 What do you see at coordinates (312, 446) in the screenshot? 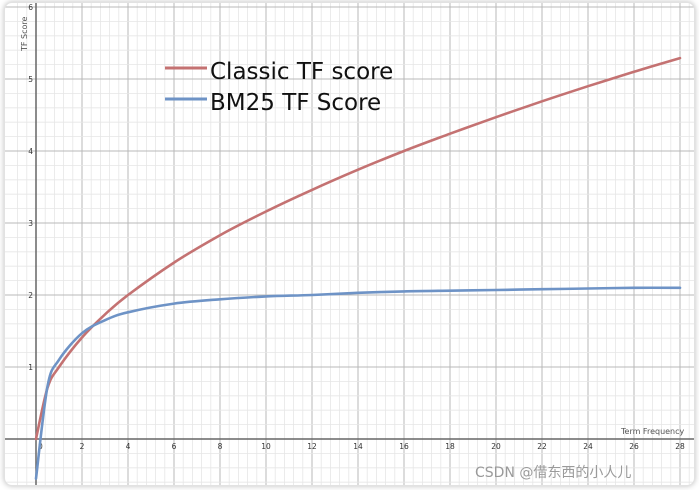
I see `x-tick-label: 12` at bounding box center [312, 446].